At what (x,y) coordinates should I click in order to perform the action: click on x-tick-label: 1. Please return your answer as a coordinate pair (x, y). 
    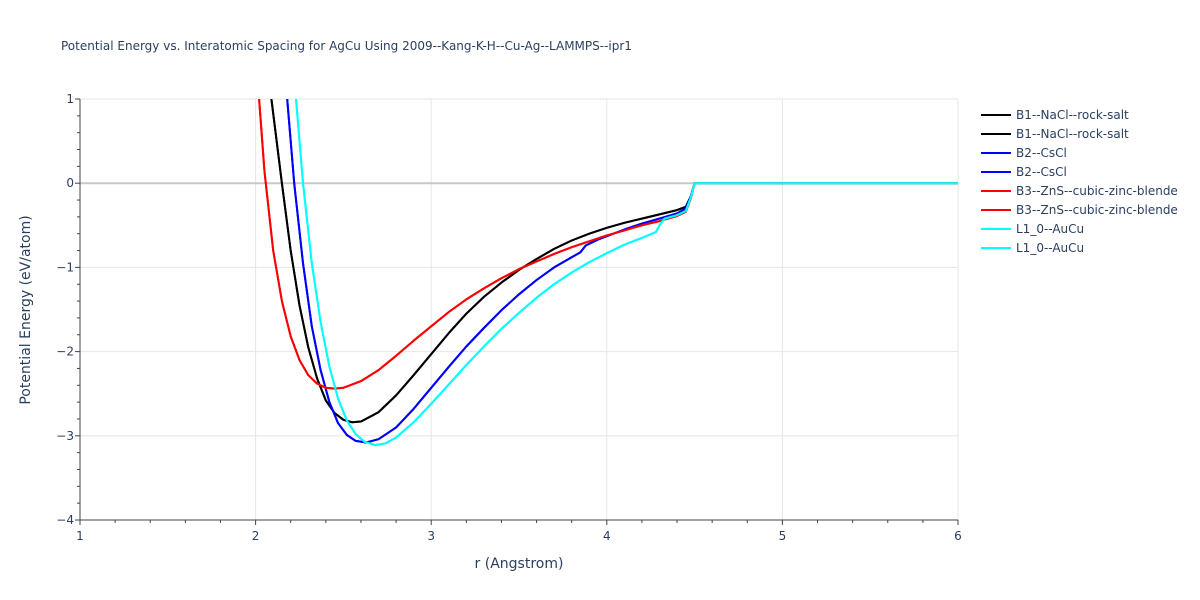
    Looking at the image, I should click on (80, 536).